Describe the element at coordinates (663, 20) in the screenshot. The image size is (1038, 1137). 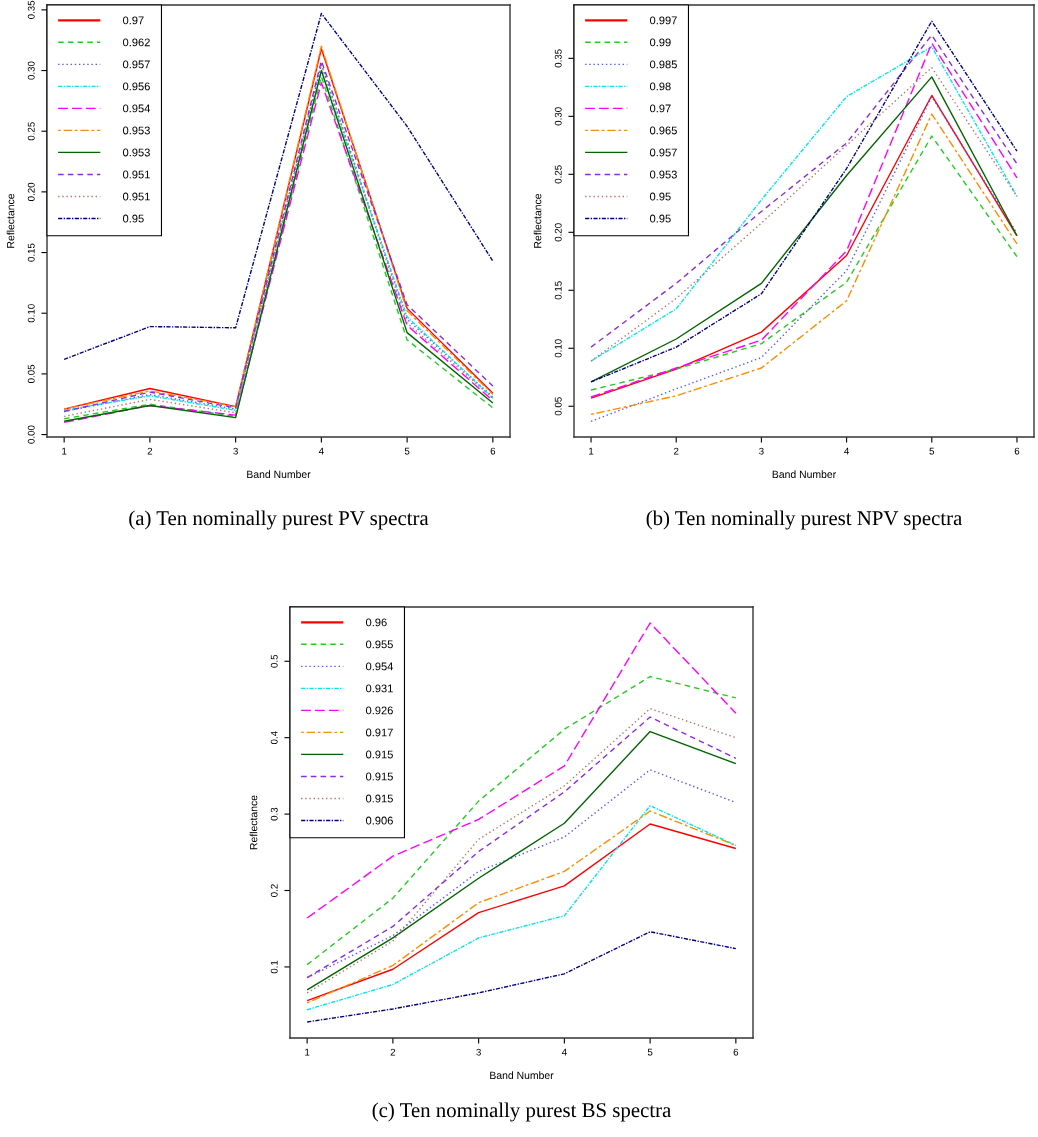
I see `legend-label: 0.997` at that location.